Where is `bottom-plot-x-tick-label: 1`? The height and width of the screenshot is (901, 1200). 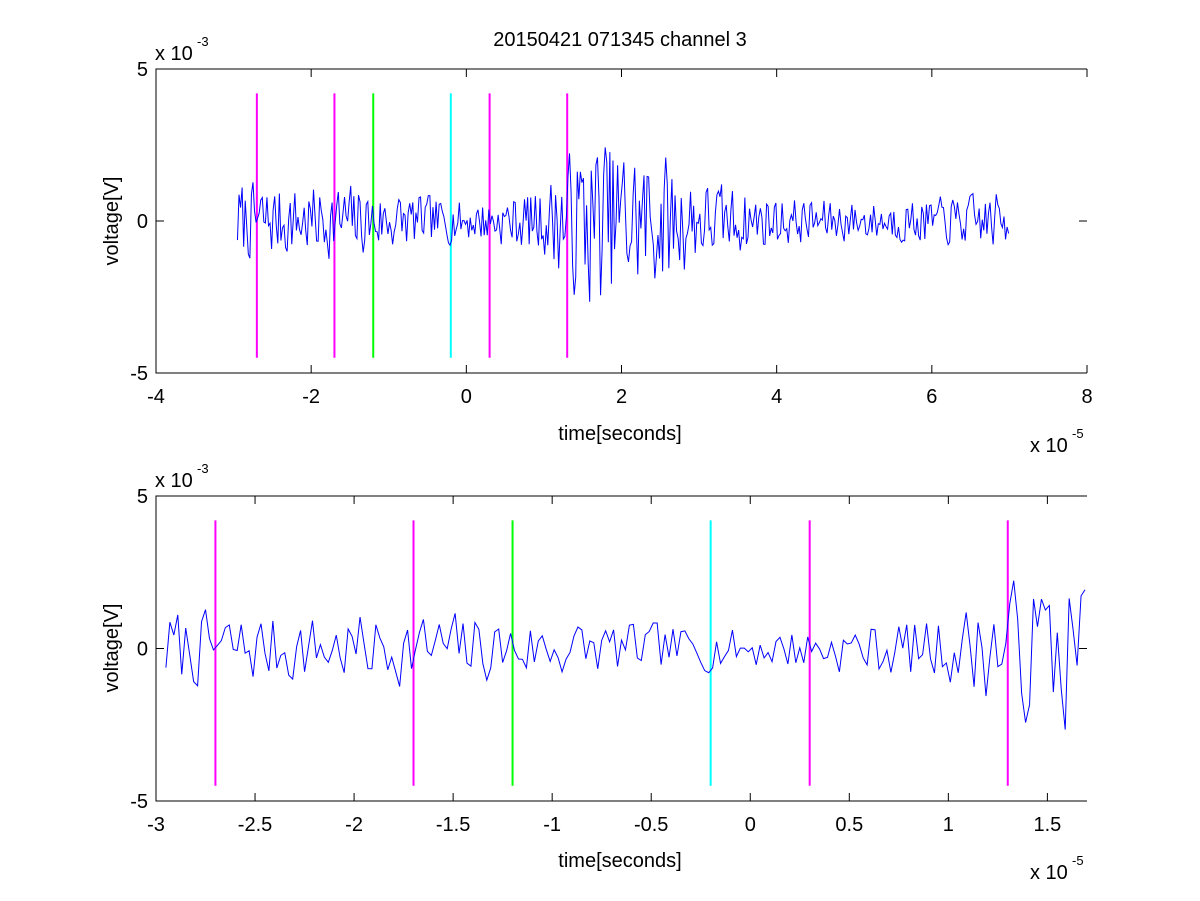
bottom-plot-x-tick-label: 1 is located at coordinates (948, 825).